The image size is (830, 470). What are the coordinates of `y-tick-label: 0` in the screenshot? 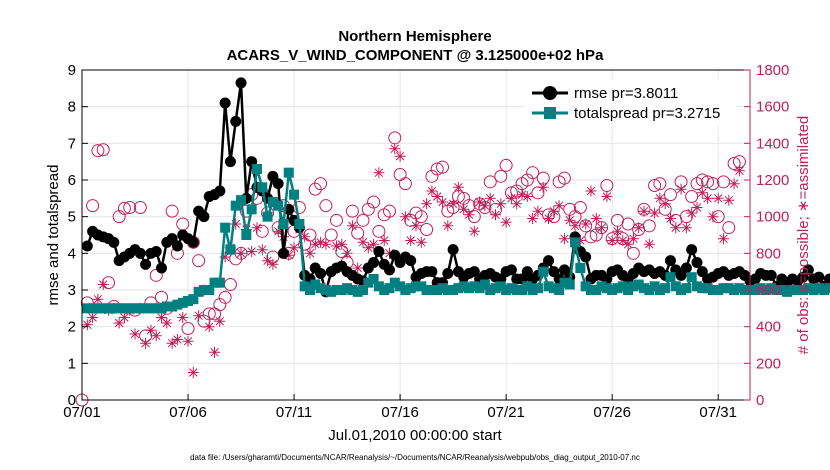 It's located at (72, 400).